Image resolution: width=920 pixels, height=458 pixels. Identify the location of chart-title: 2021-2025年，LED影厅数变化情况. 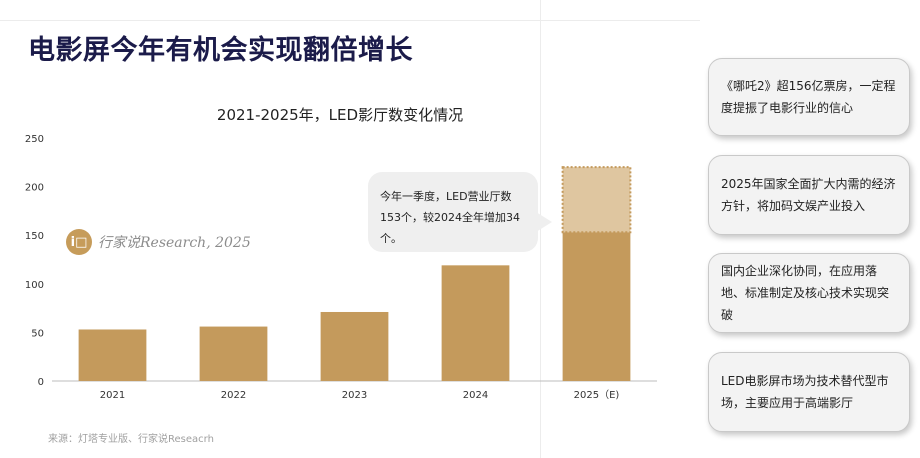
(340, 115).